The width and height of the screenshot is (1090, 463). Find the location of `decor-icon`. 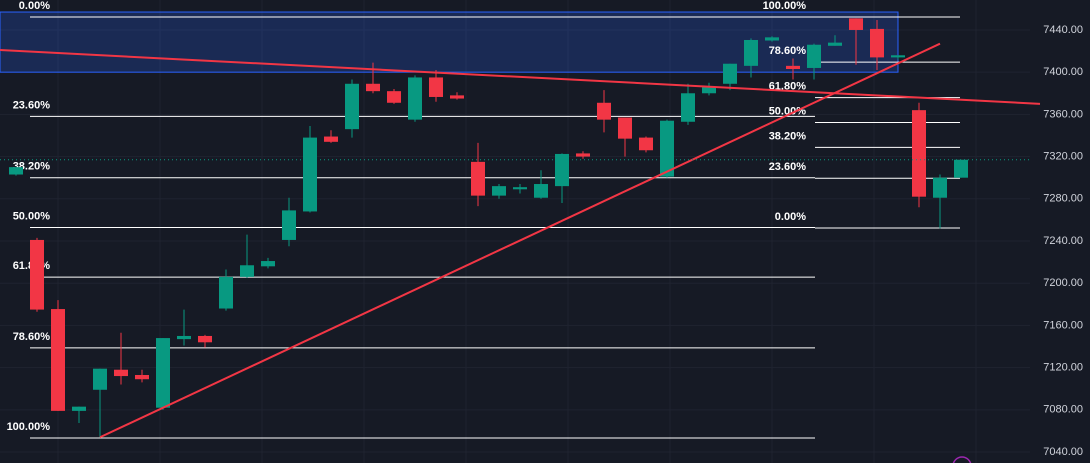

decor-icon is located at coordinates (962, 459).